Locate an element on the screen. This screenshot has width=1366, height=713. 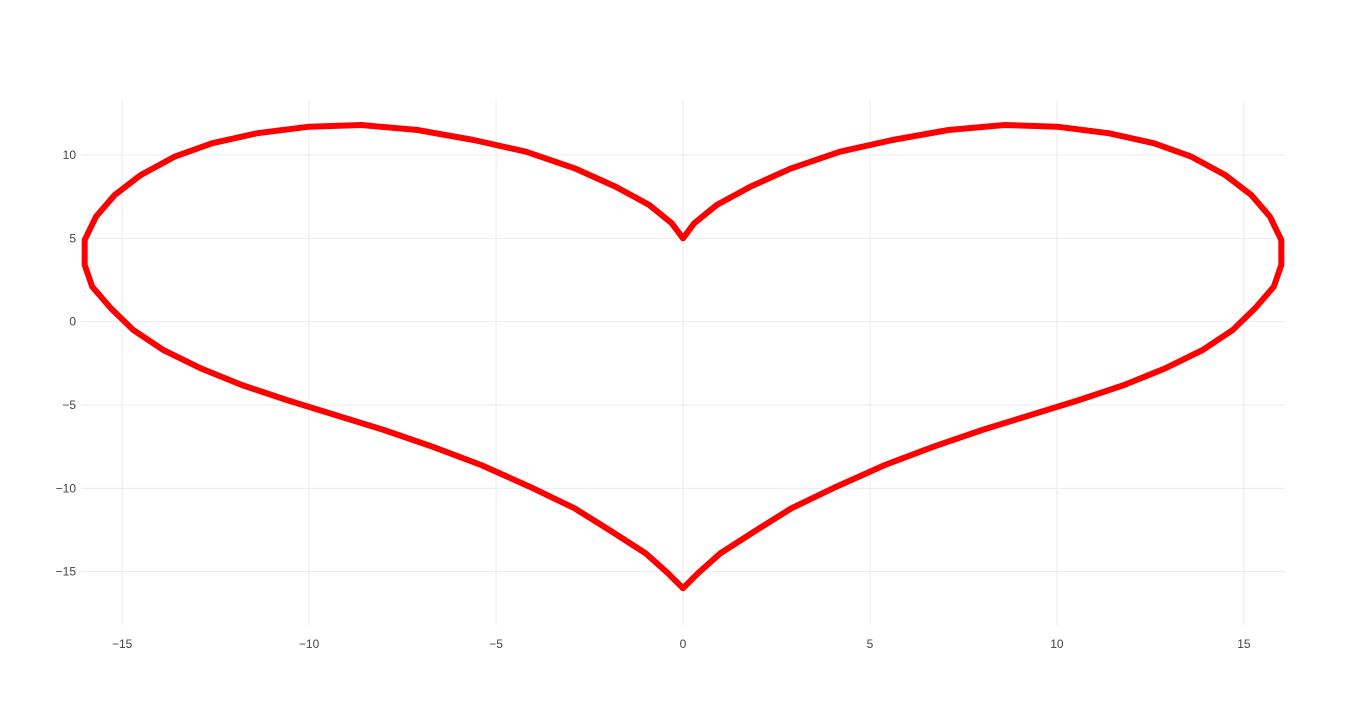
x-tick-label: −15 is located at coordinates (122, 644).